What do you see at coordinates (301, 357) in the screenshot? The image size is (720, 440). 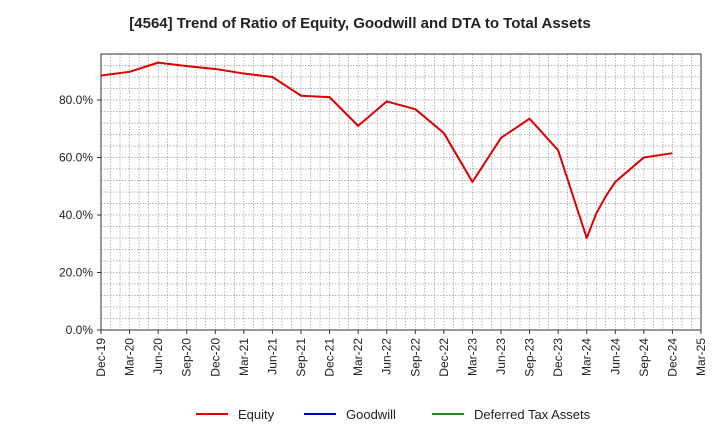 I see `x-tick-label: Sep-21` at bounding box center [301, 357].